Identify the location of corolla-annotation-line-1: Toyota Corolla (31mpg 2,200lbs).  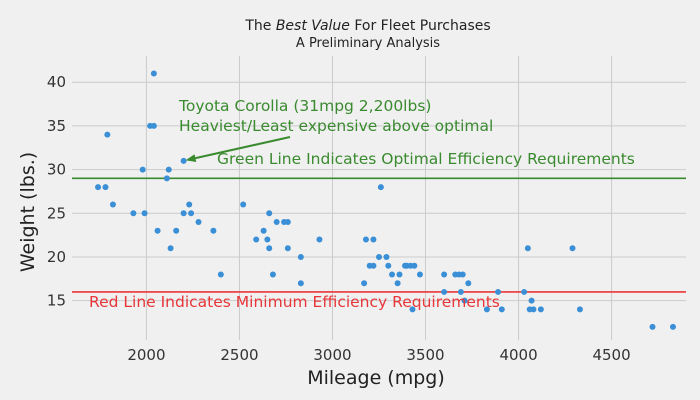
(304, 106).